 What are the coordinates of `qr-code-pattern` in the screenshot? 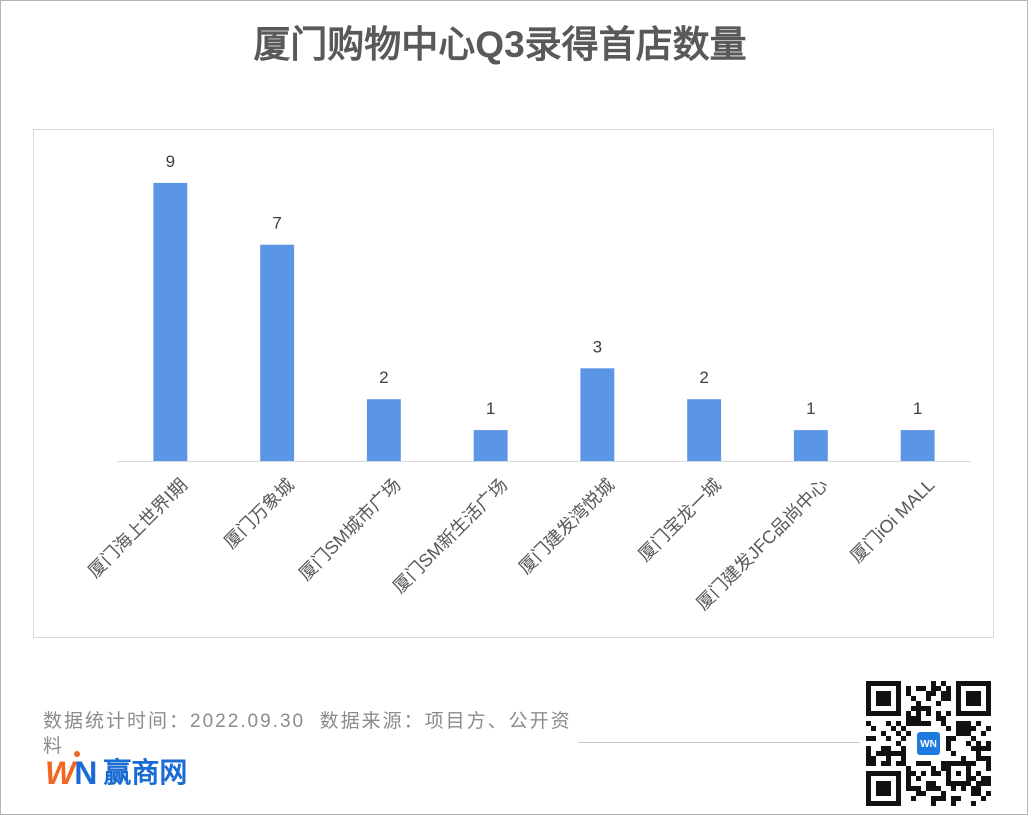 It's located at (928, 743).